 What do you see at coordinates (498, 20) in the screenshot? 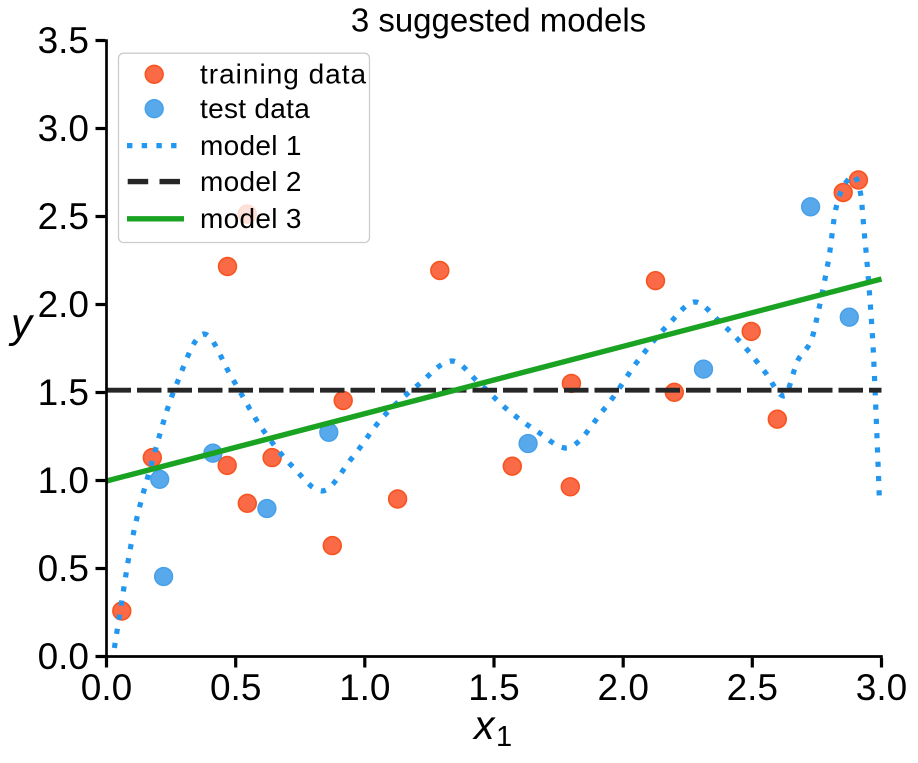
I see `svg-text: 3 suggested models` at bounding box center [498, 20].